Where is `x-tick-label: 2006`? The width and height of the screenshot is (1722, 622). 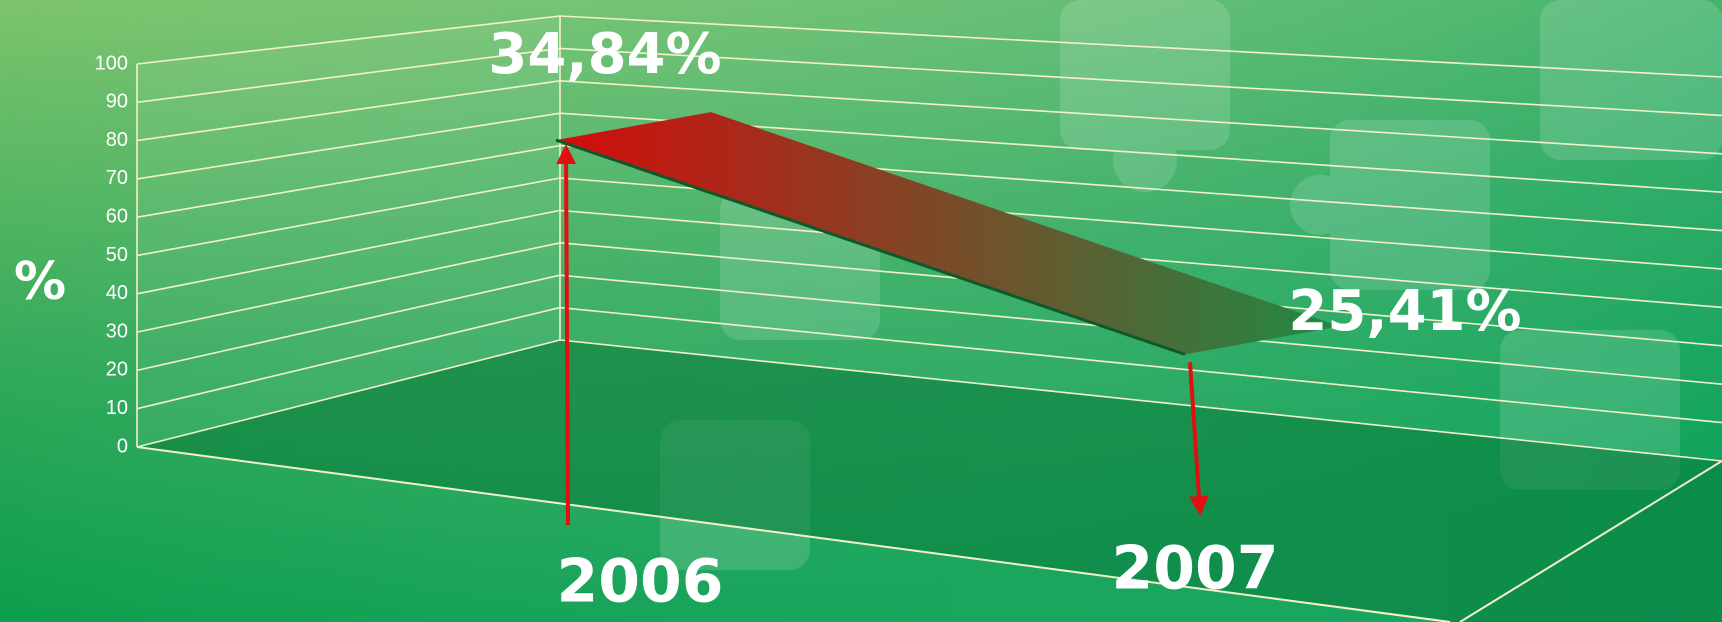
x-tick-label: 2006 is located at coordinates (640, 582).